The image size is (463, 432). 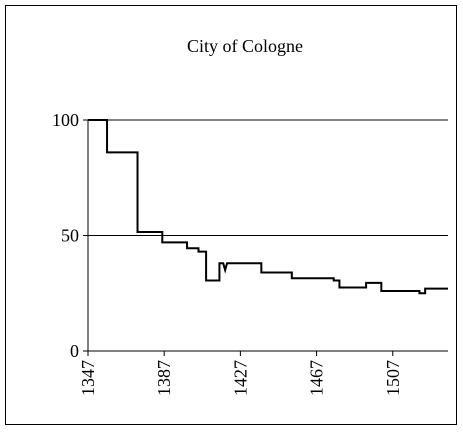 I want to click on y-tick-label: 100, so click(x=65, y=120).